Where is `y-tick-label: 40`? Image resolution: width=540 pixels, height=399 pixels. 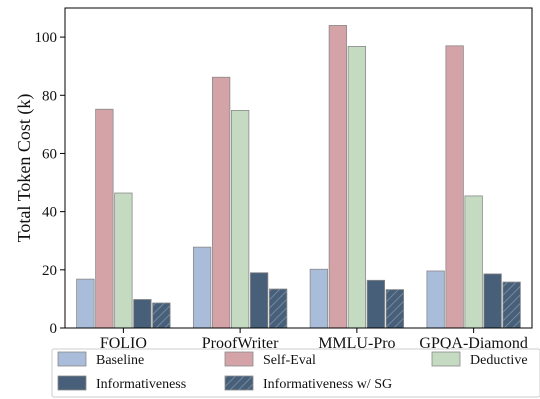
y-tick-label: 40 is located at coordinates (49, 213).